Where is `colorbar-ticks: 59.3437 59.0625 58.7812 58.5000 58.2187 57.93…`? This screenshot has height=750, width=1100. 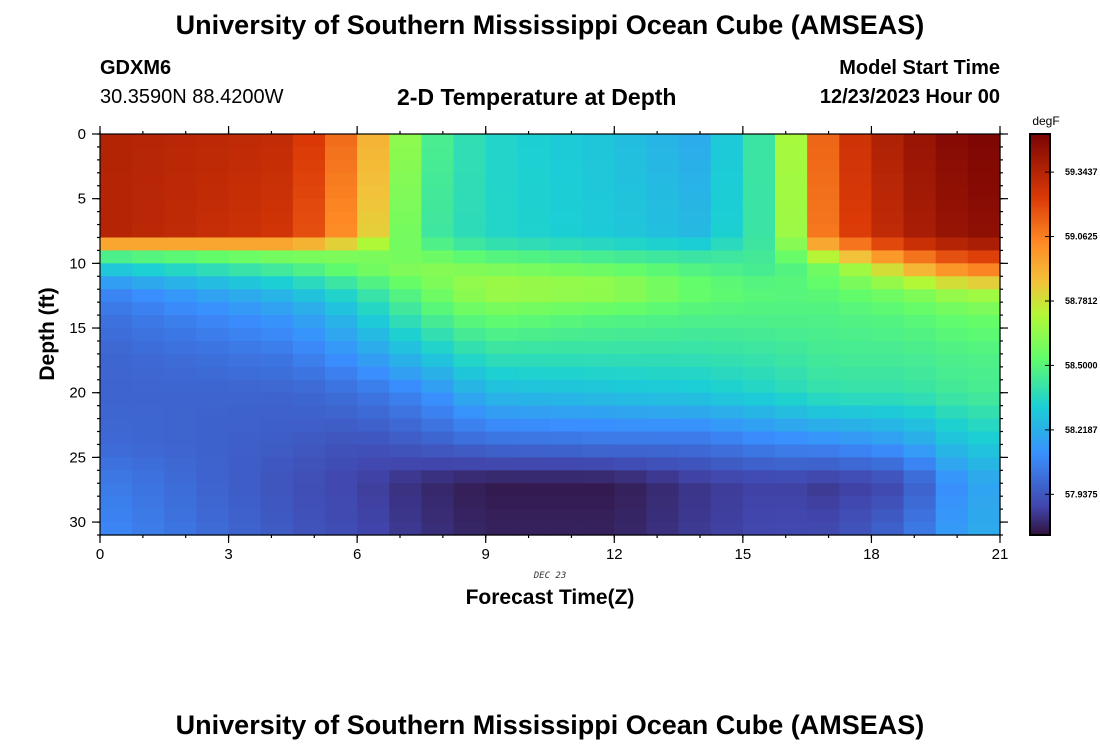 colorbar-ticks: 59.3437 59.0625 58.7812 58.5000 58.2187 57.93… is located at coordinates (1071, 333).